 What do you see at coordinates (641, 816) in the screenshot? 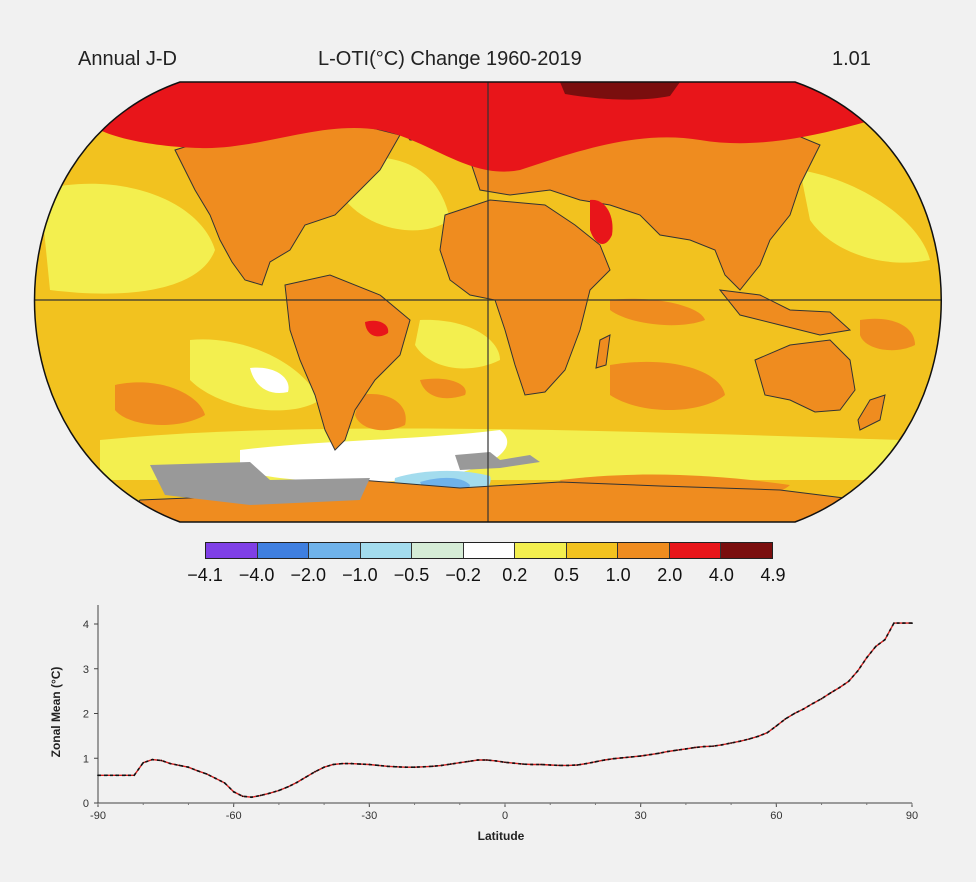
I see `x-tick-label-4: 30` at bounding box center [641, 816].